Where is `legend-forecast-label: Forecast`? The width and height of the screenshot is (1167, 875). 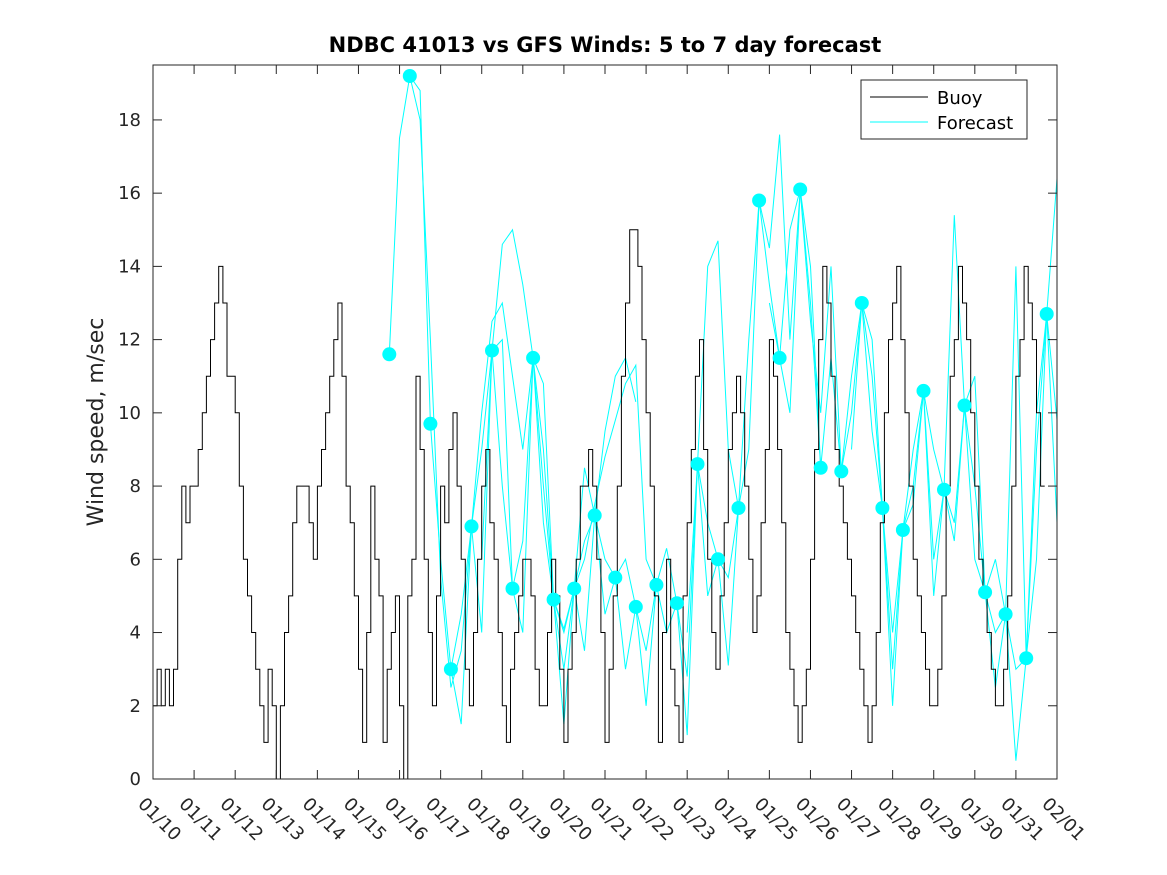
legend-forecast-label: Forecast is located at coordinates (975, 123).